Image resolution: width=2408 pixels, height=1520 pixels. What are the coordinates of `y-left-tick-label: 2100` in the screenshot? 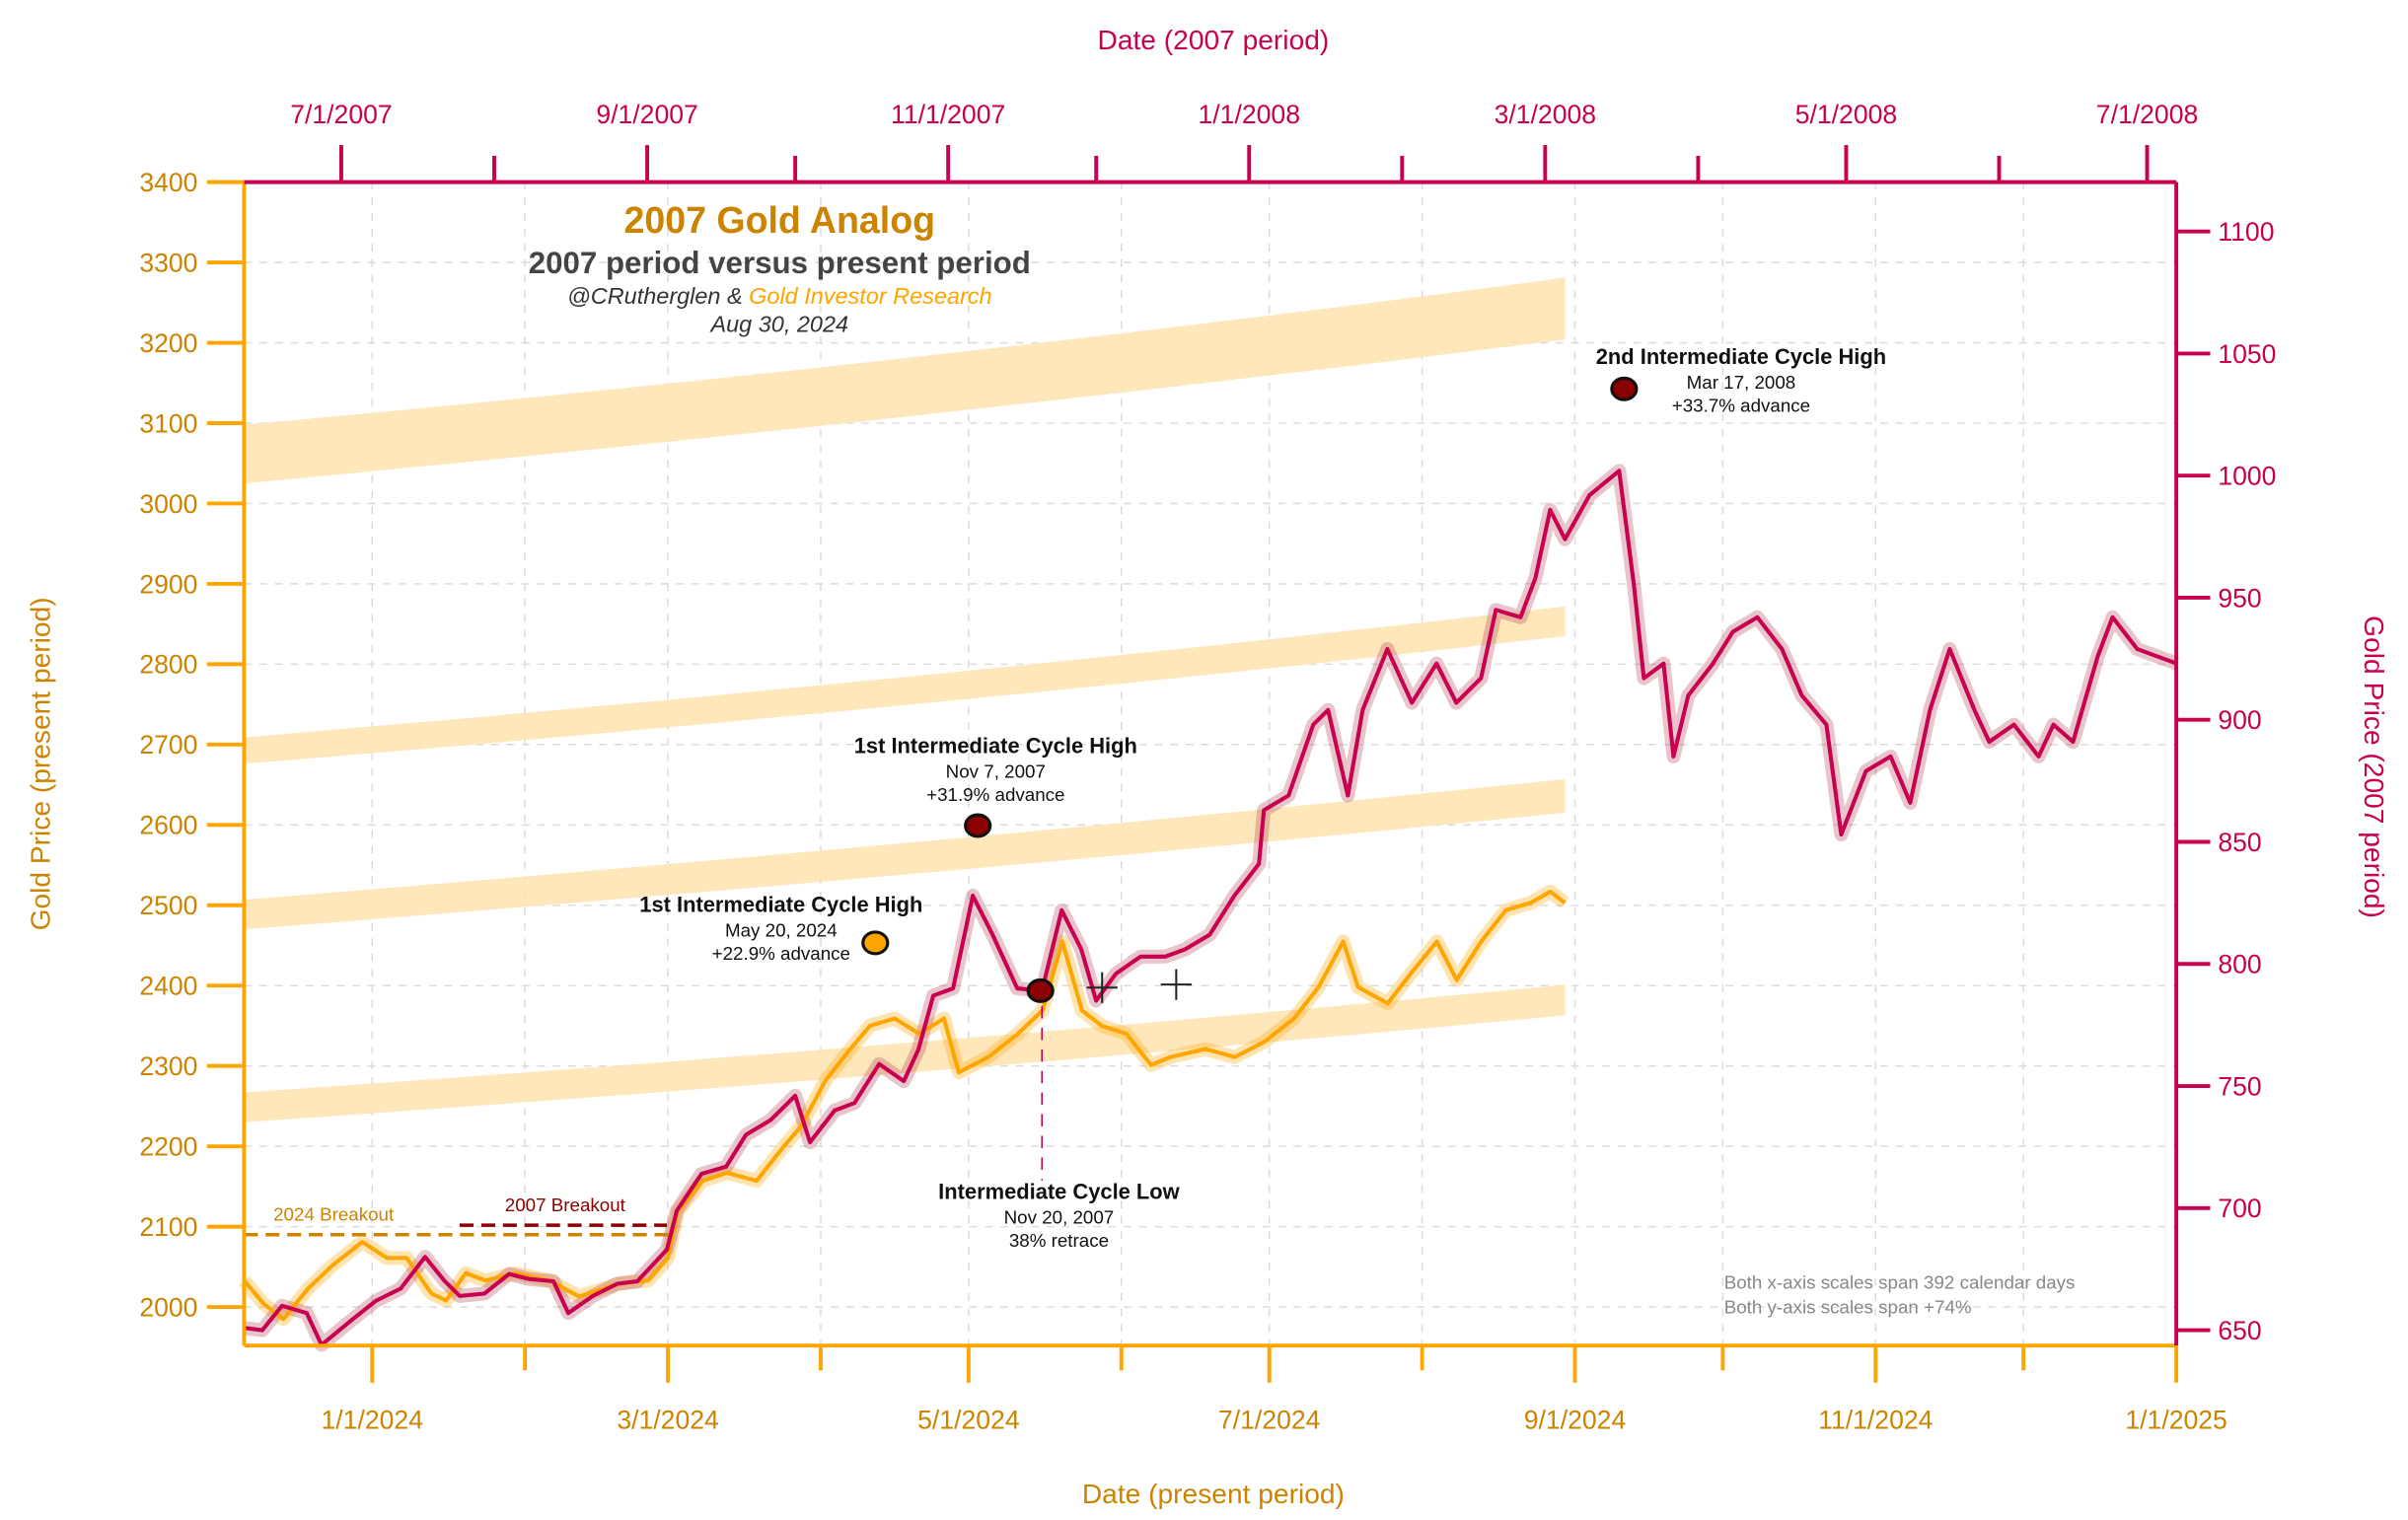 It's located at (168, 1227).